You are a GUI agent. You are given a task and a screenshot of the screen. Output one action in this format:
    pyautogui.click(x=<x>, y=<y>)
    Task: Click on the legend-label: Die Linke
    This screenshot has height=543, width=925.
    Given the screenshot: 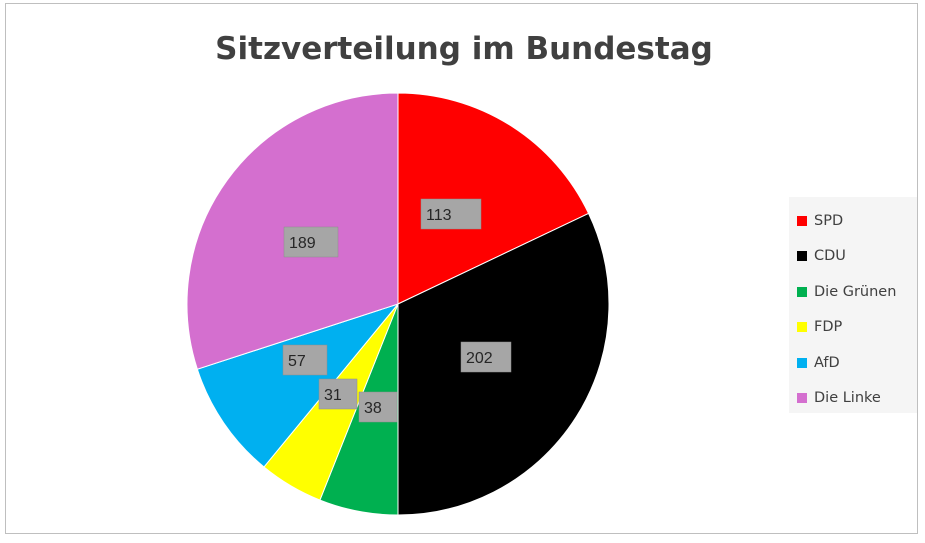 What is the action you would take?
    pyautogui.click(x=847, y=398)
    